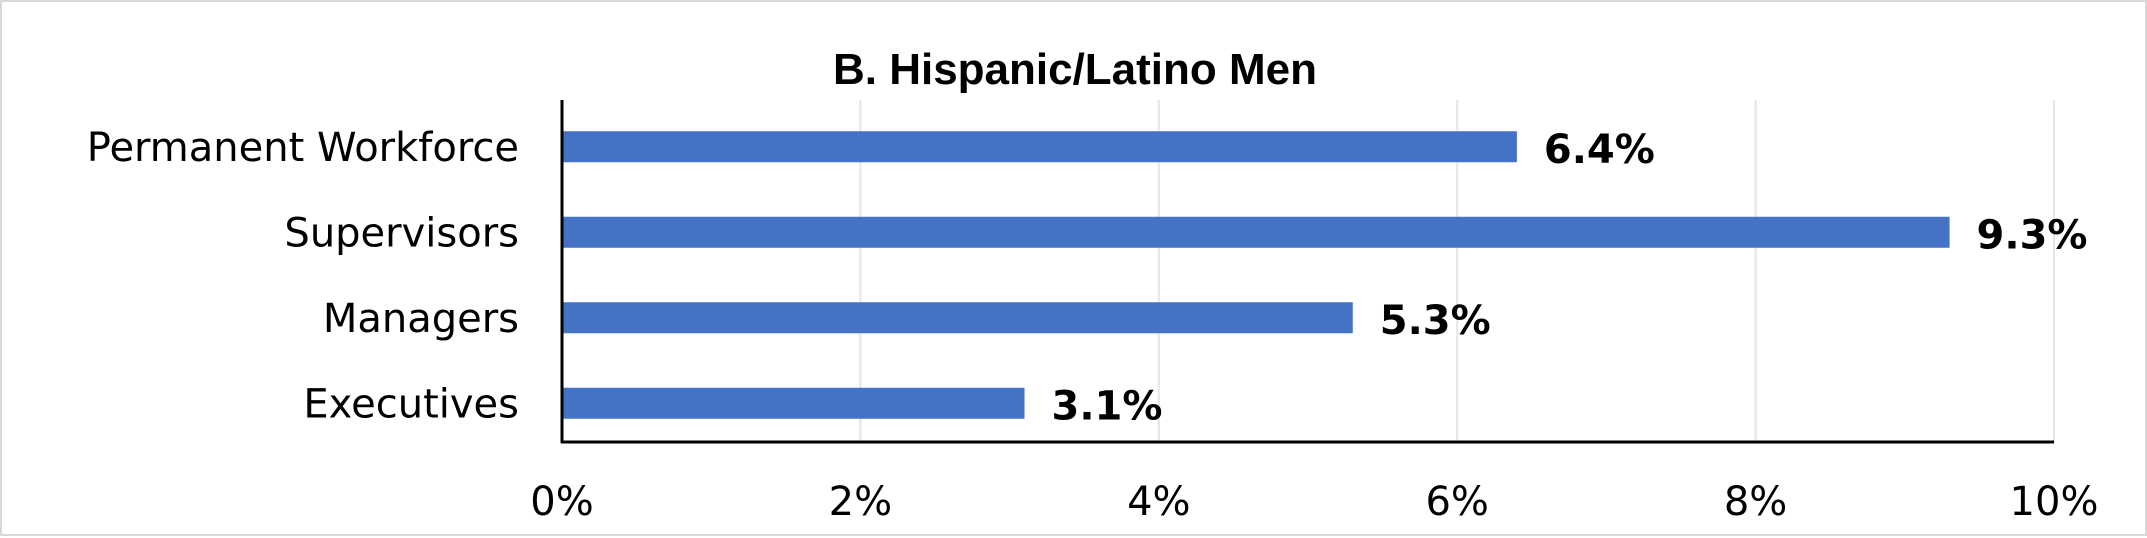 Image resolution: width=2147 pixels, height=538 pixels. I want to click on x-tick-label-0: 0%, so click(561, 502).